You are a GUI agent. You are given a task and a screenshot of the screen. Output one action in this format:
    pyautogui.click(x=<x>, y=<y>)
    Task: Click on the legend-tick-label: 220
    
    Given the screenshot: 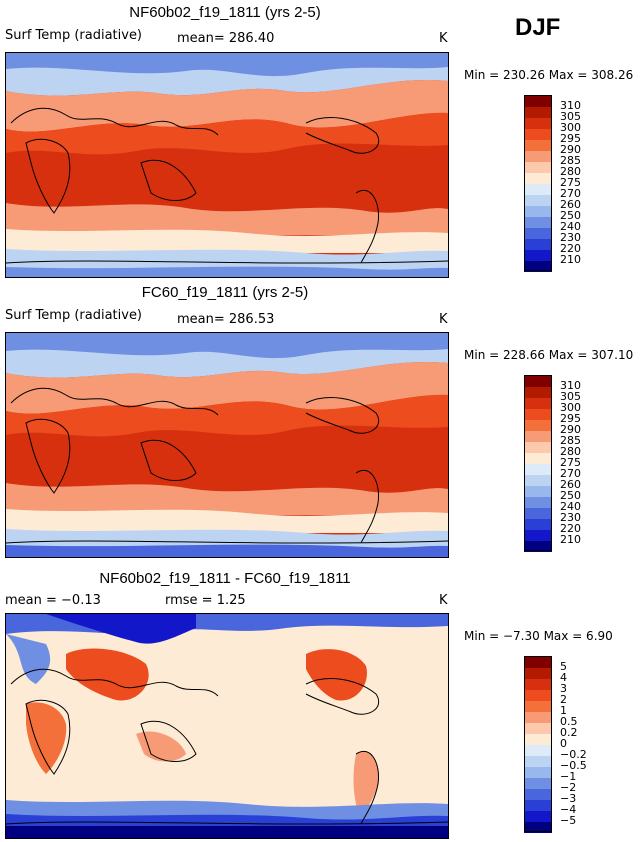 What is the action you would take?
    pyautogui.click(x=570, y=248)
    